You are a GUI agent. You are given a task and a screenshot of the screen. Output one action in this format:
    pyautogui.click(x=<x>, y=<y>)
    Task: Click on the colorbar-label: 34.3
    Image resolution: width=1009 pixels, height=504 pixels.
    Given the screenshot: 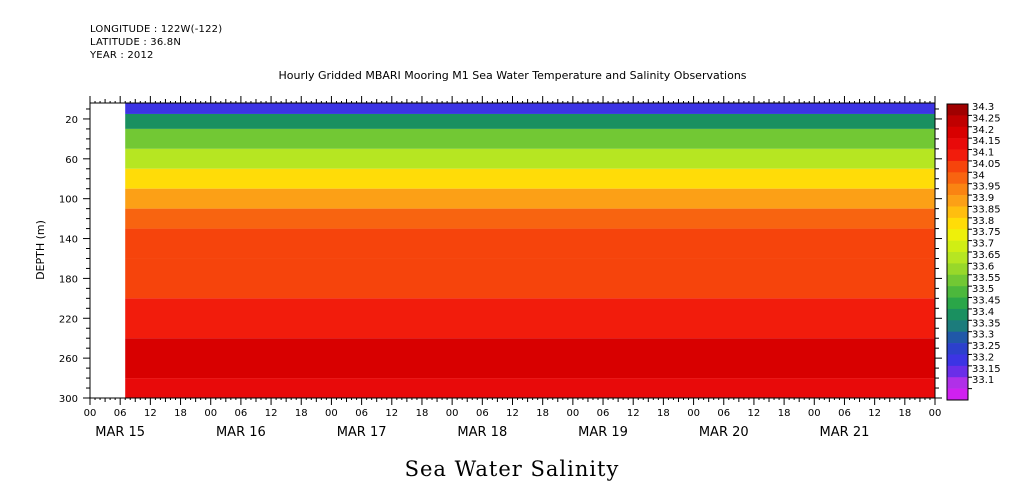 What is the action you would take?
    pyautogui.click(x=983, y=107)
    